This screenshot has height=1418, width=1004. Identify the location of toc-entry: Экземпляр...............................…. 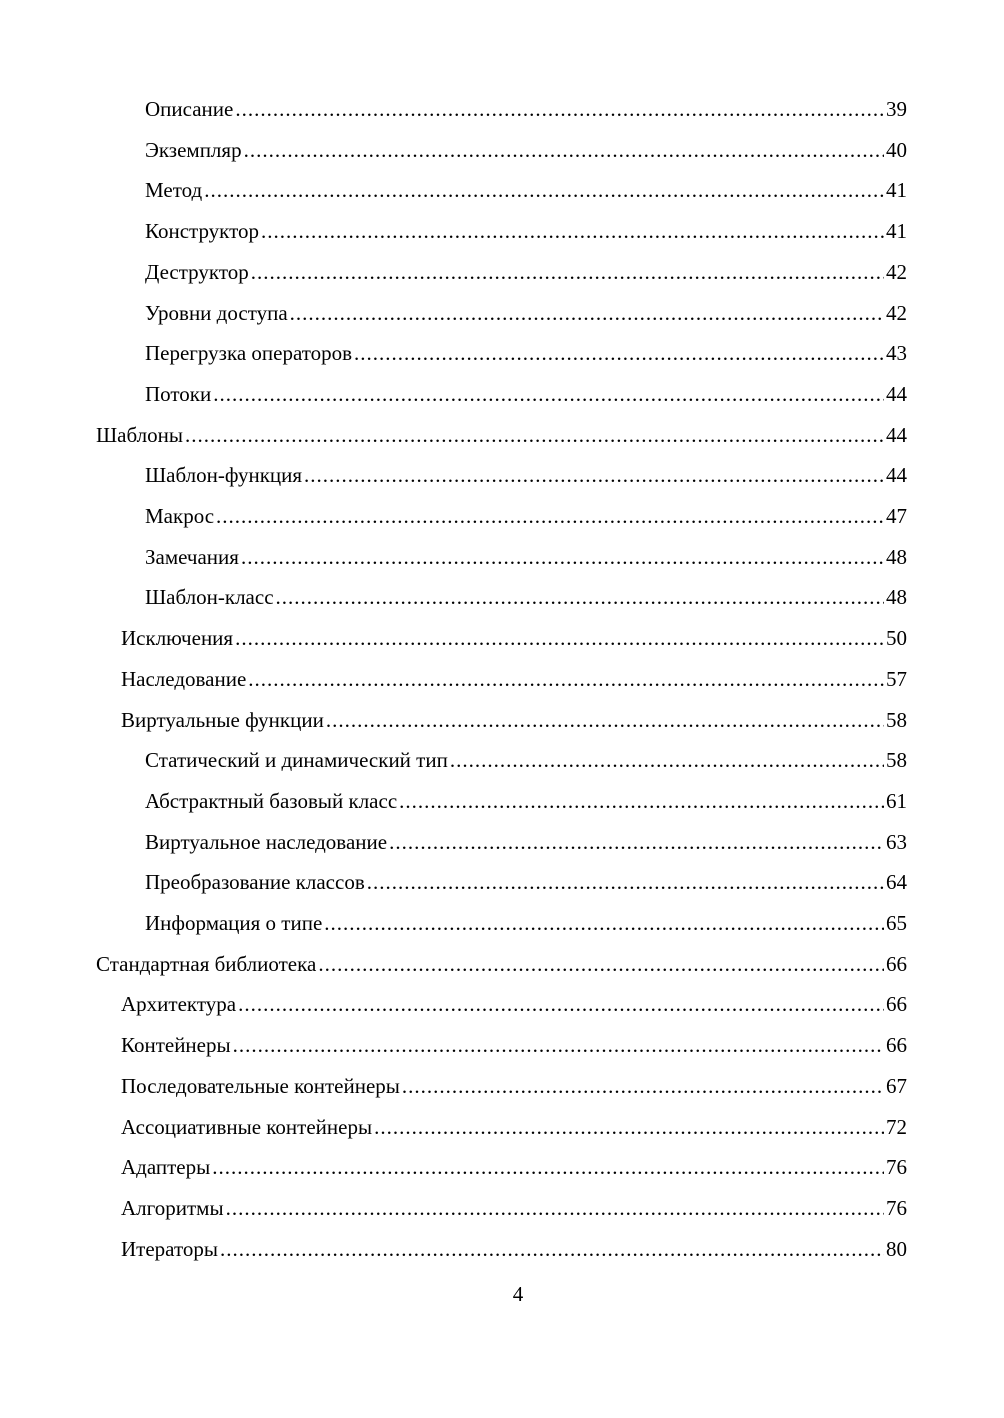
(526, 150).